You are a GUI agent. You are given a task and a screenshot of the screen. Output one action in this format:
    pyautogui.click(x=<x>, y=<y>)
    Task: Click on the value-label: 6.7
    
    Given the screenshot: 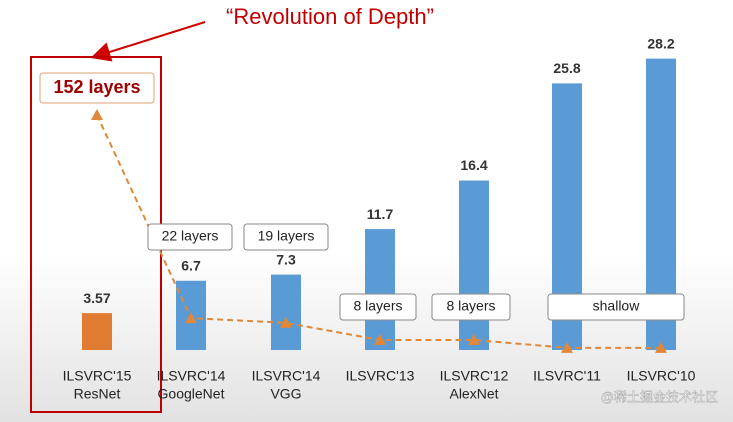 What is the action you would take?
    pyautogui.click(x=191, y=265)
    